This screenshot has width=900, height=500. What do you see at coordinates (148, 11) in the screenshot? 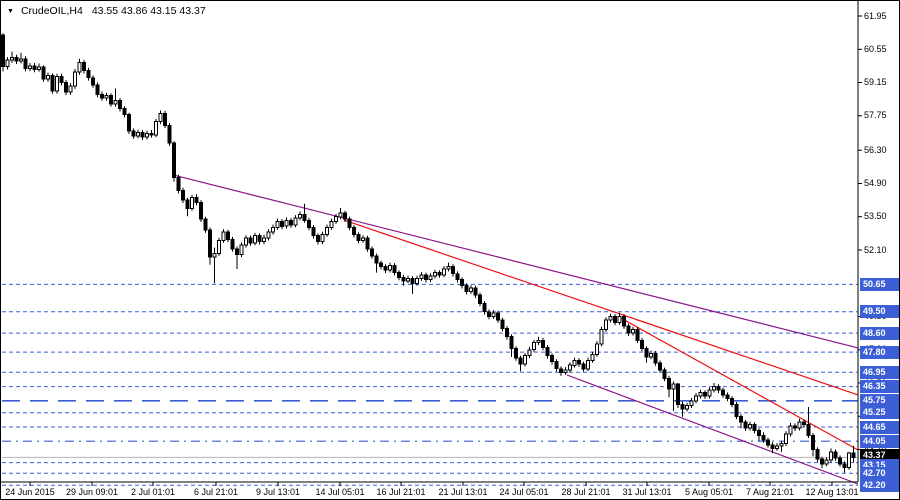
I see `title-ohlc-values: 43.55 43.86 43.15 43.37` at bounding box center [148, 11].